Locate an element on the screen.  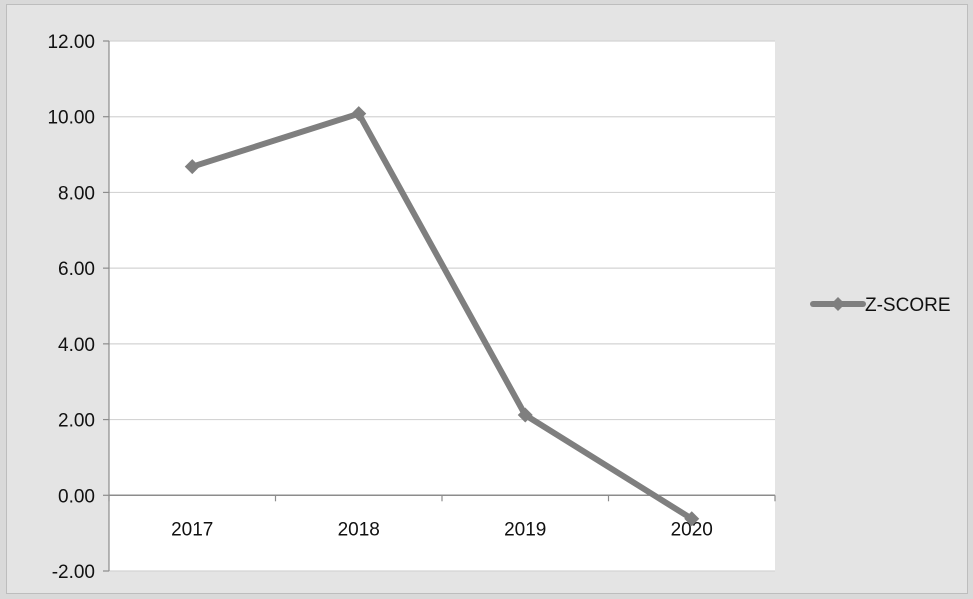
legend-label: Z-SCORE is located at coordinates (908, 305).